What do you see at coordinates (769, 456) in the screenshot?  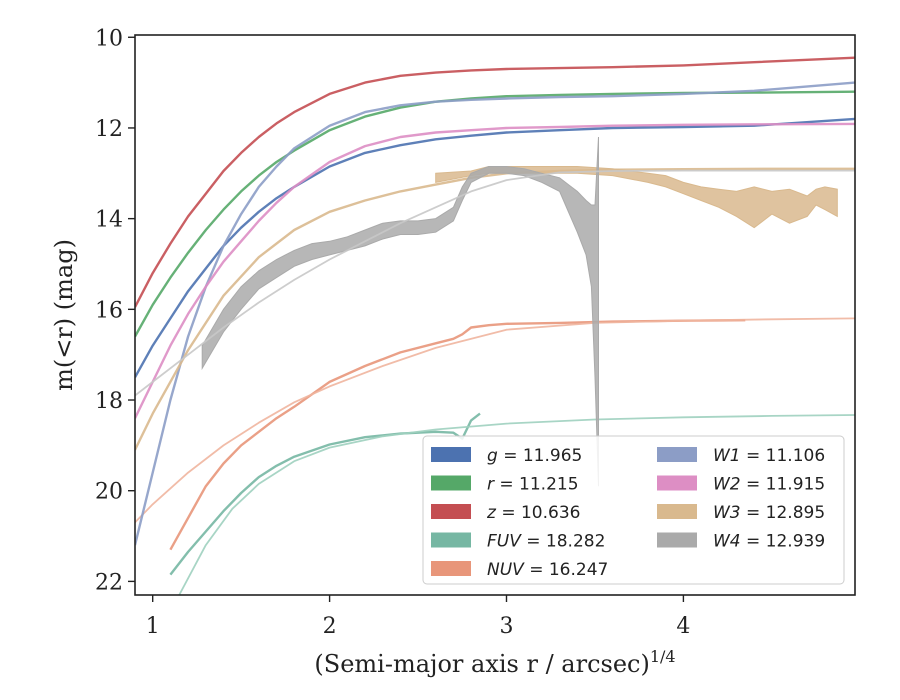 I see `legend-entry-label: W1 = 11.106` at bounding box center [769, 456].